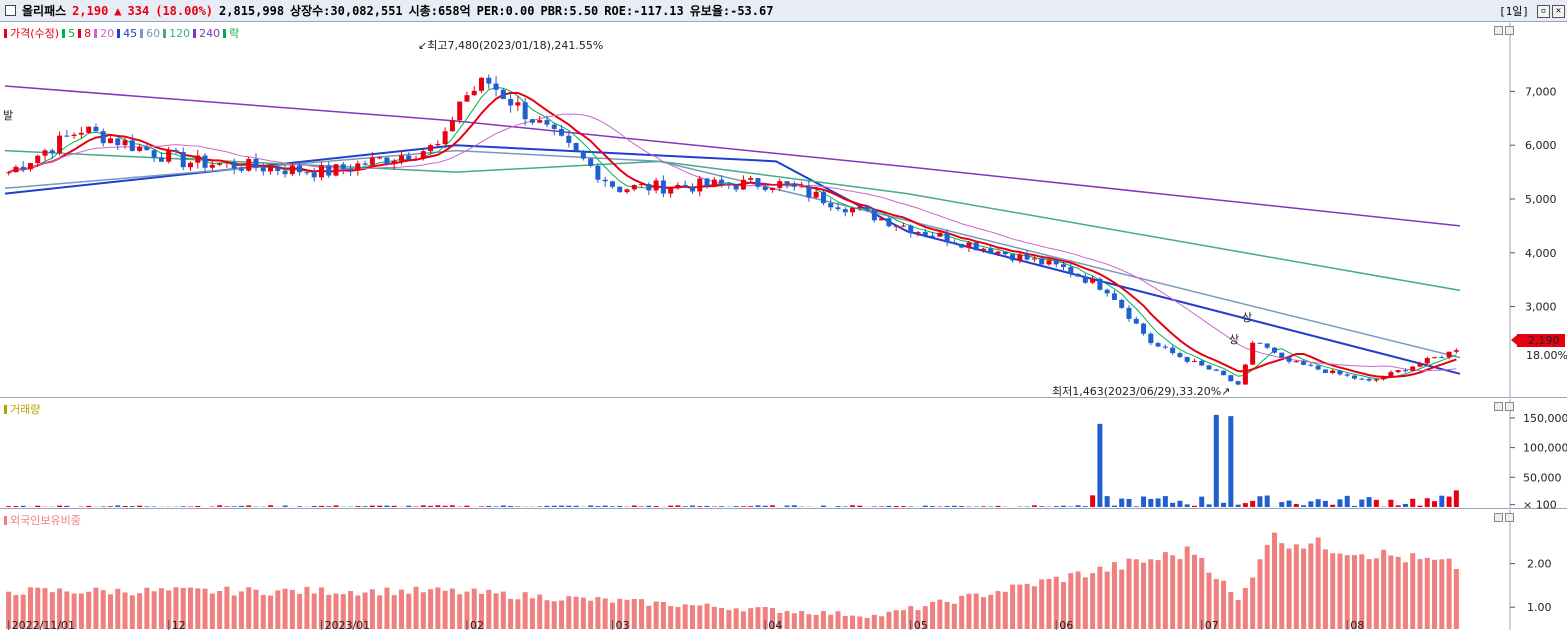  What do you see at coordinates (1498, 30) in the screenshot?
I see `panel-max-icon` at bounding box center [1498, 30].